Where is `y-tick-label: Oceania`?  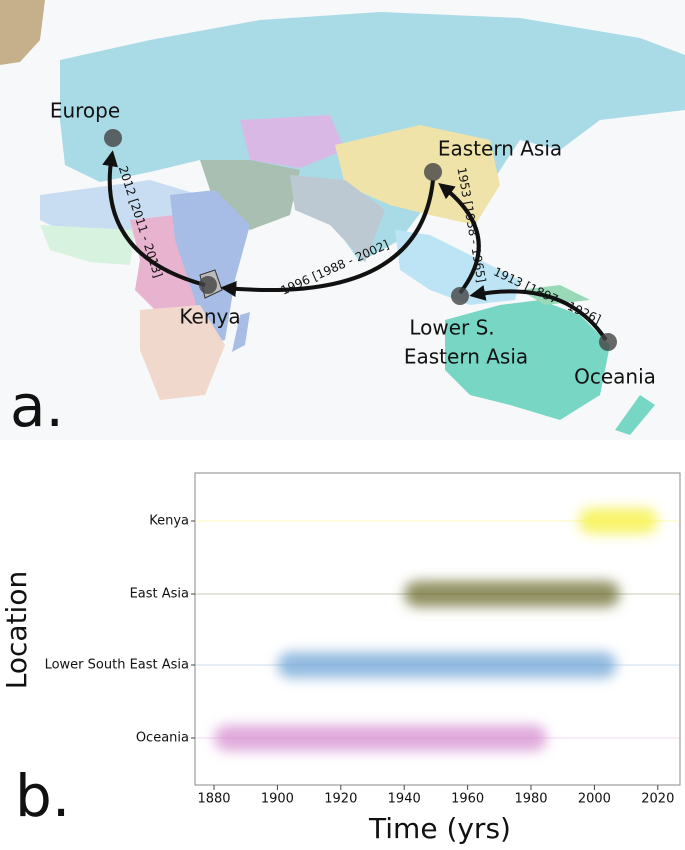 y-tick-label: Oceania is located at coordinates (162, 738).